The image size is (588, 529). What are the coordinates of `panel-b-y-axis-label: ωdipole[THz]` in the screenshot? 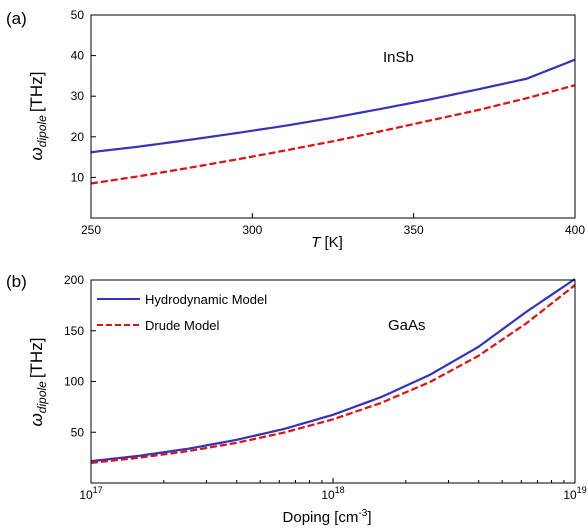 It's located at (38, 382).